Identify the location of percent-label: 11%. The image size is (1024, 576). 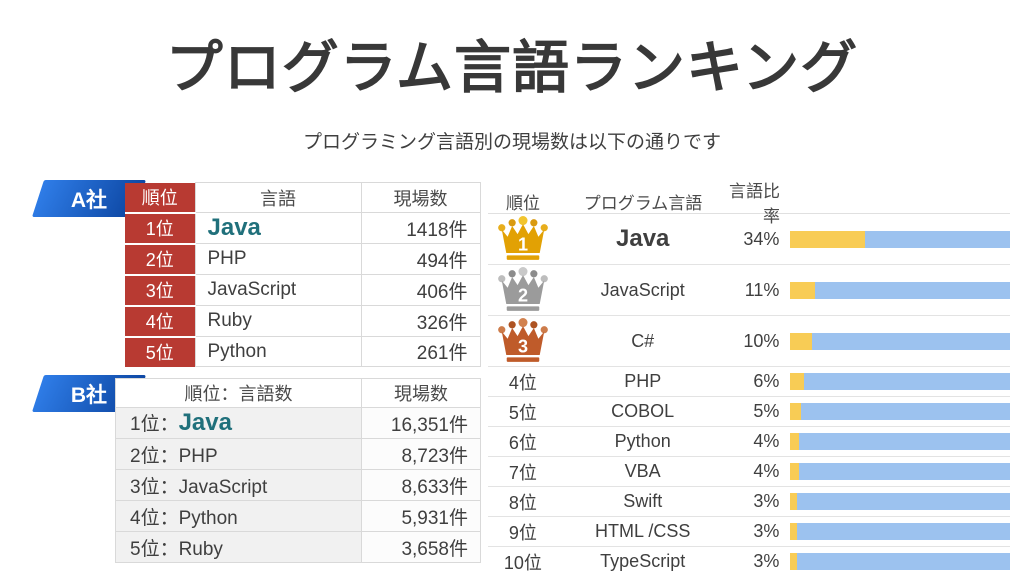
(762, 289).